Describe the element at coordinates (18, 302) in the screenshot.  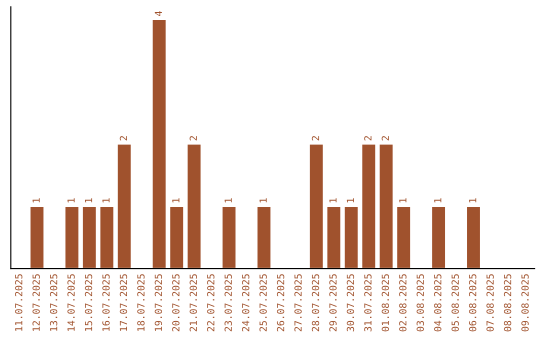
I see `x-tick-label: 11.07.2025` at that location.